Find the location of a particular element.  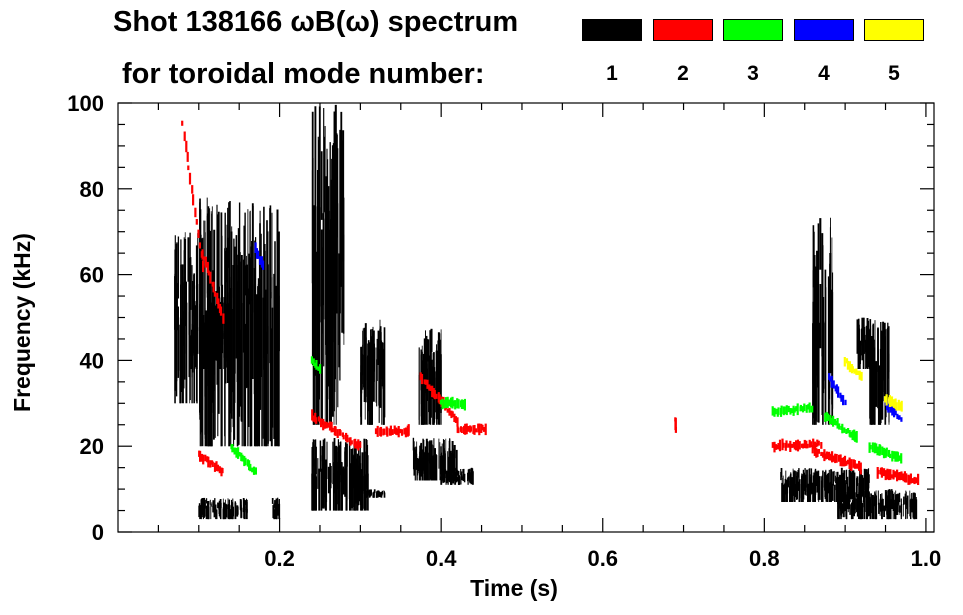

x-tick-label: 0.4 is located at coordinates (441, 558).